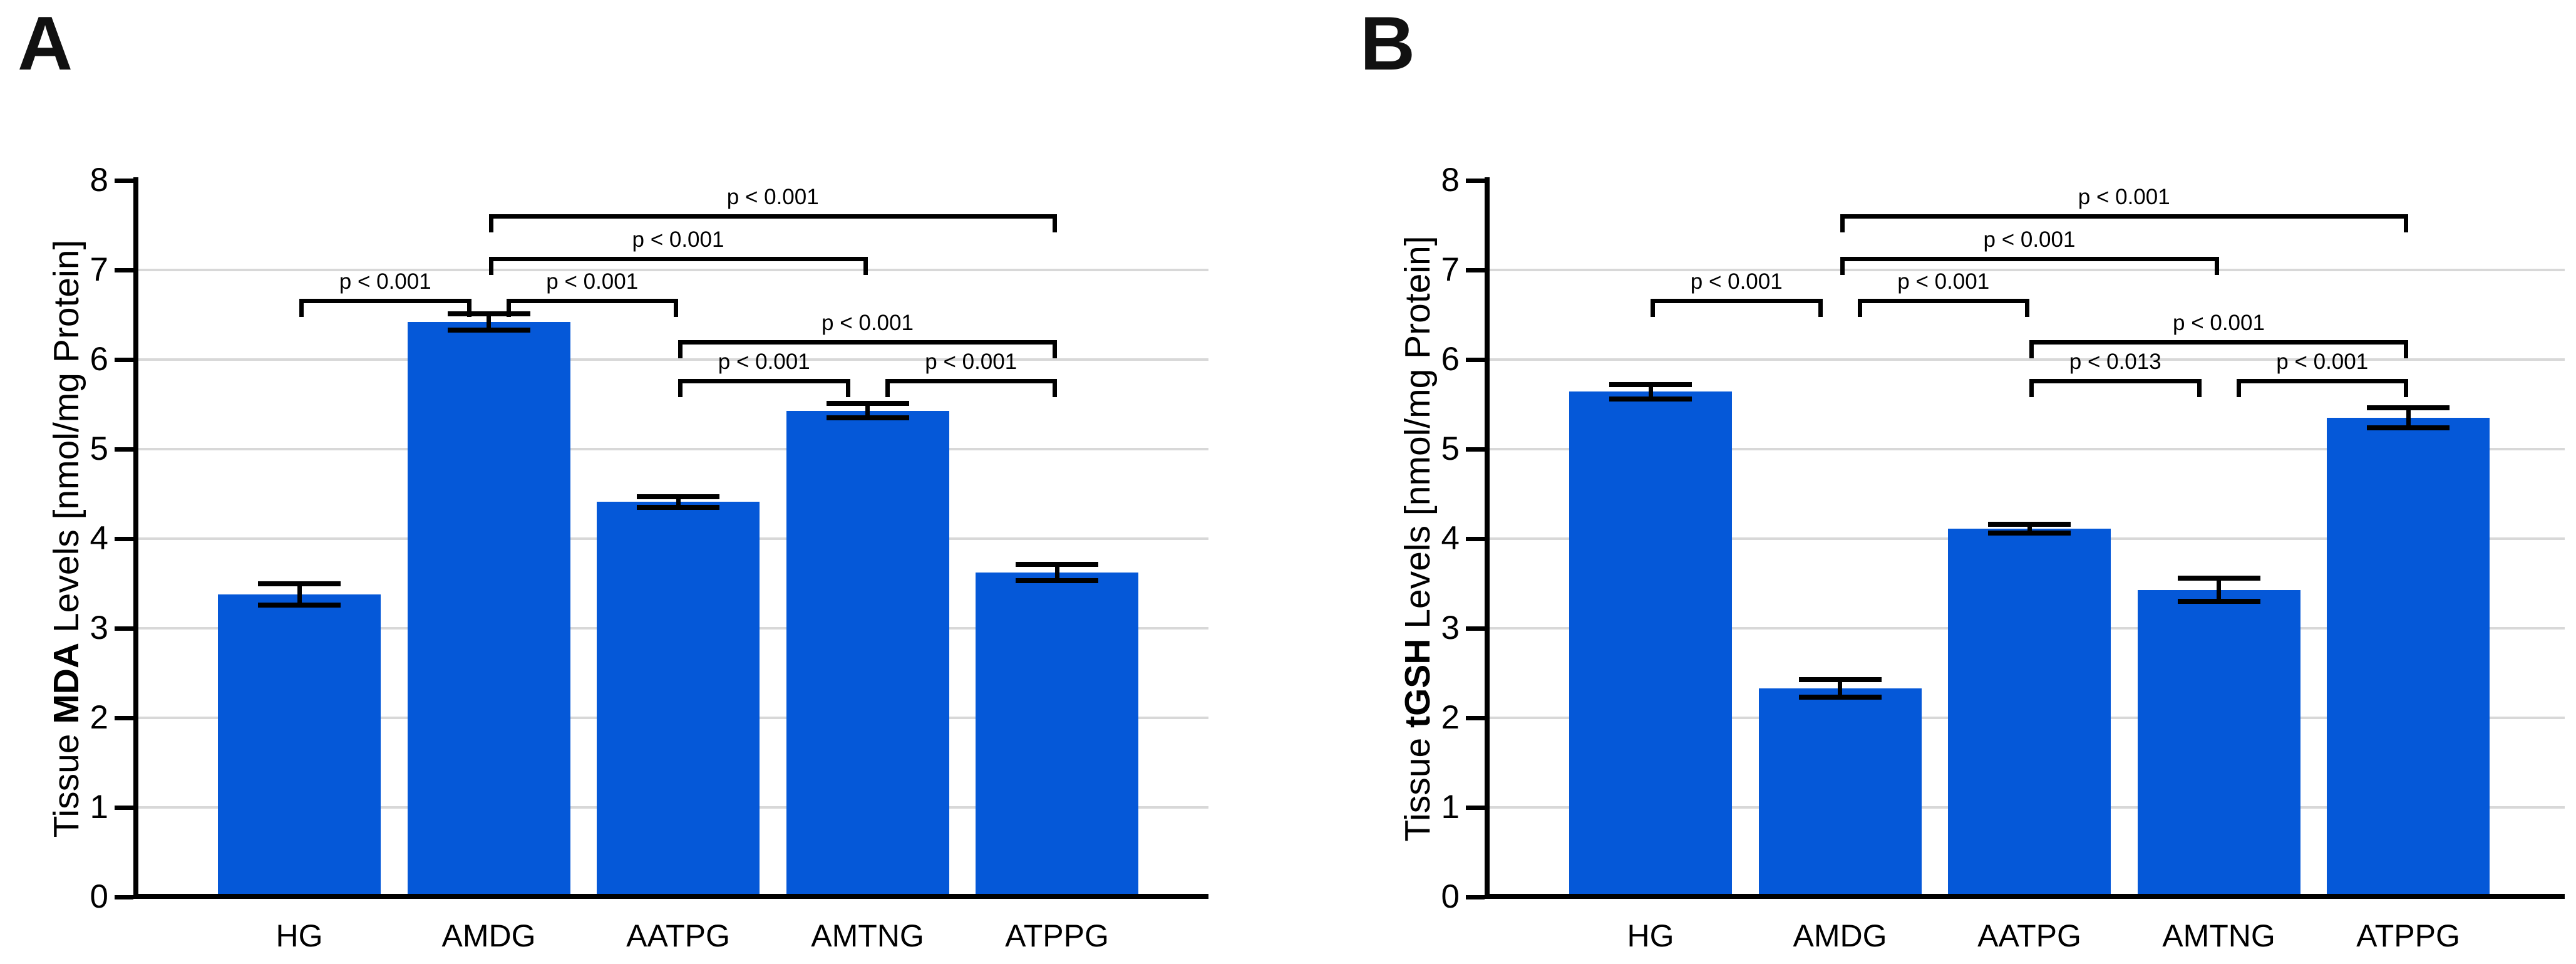 The height and width of the screenshot is (964, 2576). What do you see at coordinates (671, 896) in the screenshot?
I see `x-axis-line` at bounding box center [671, 896].